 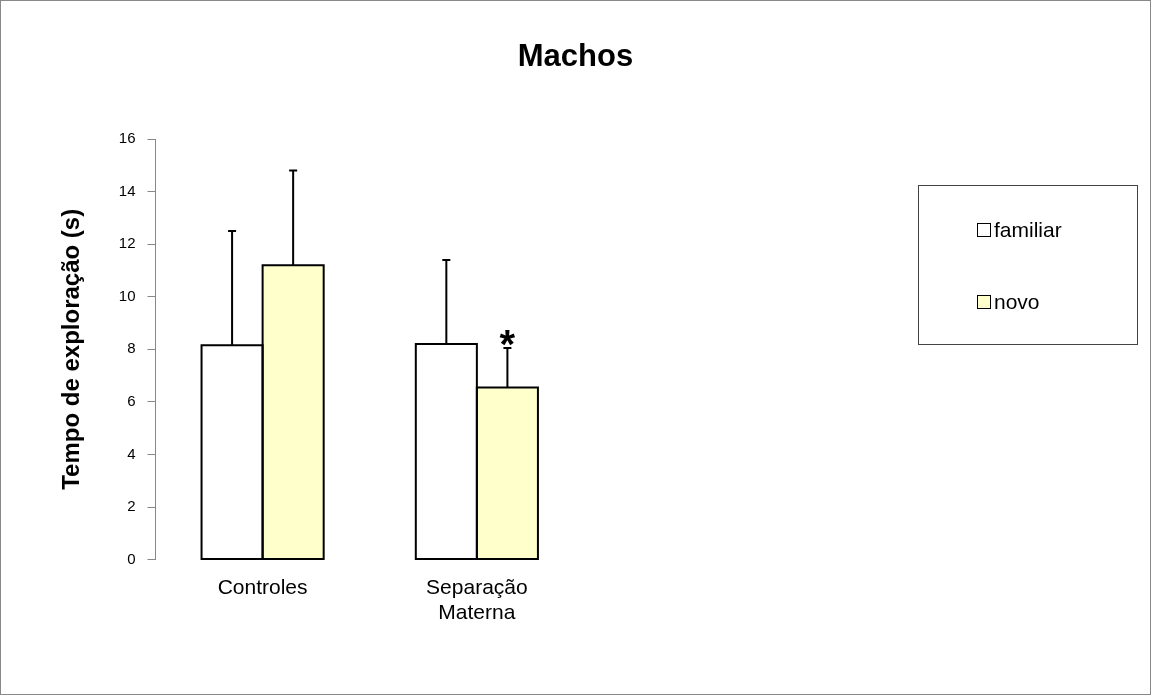 What do you see at coordinates (131, 401) in the screenshot?
I see `y-tick-label: 6` at bounding box center [131, 401].